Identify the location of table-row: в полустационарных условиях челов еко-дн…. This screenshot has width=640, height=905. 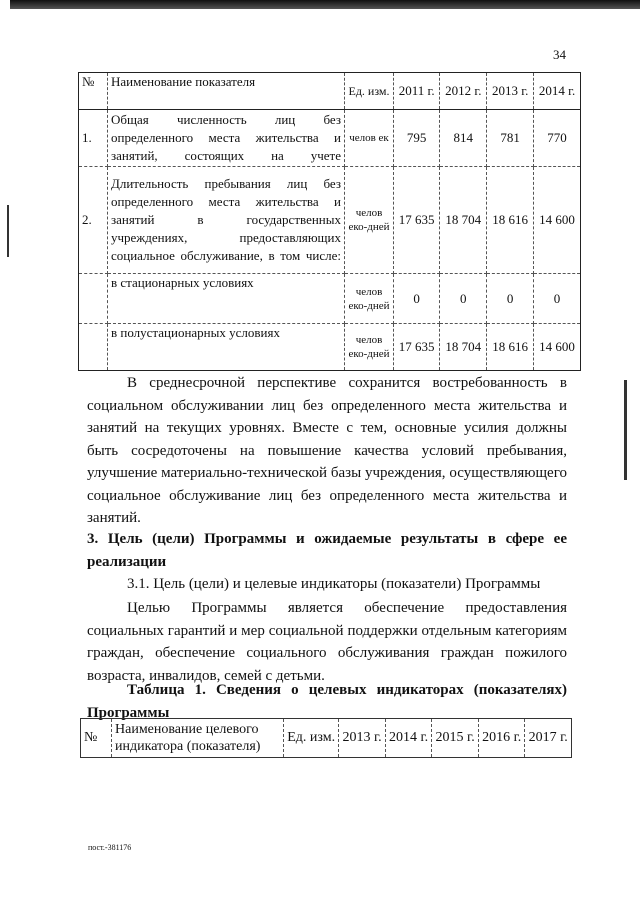
(329, 347).